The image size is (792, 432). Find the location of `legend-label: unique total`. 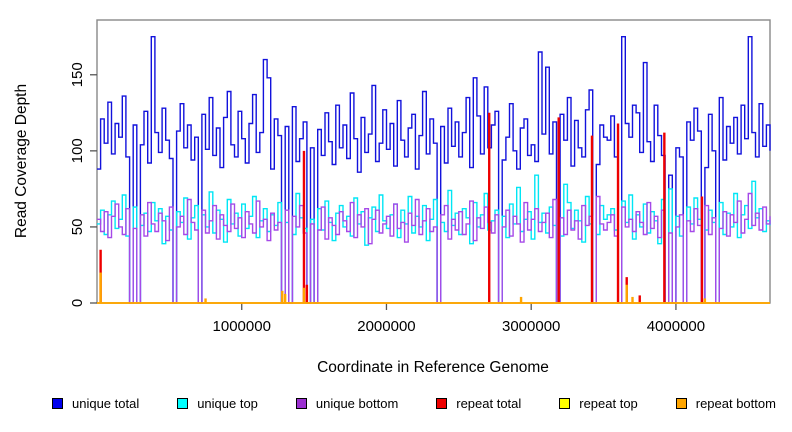

legend-label: unique total is located at coordinates (106, 403).